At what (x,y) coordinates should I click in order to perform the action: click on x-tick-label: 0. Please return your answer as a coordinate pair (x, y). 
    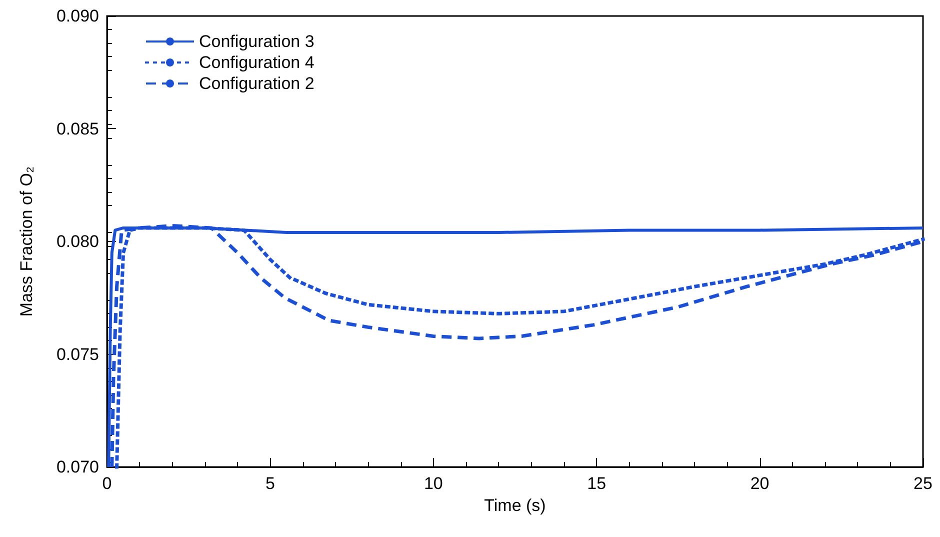
    Looking at the image, I should click on (107, 483).